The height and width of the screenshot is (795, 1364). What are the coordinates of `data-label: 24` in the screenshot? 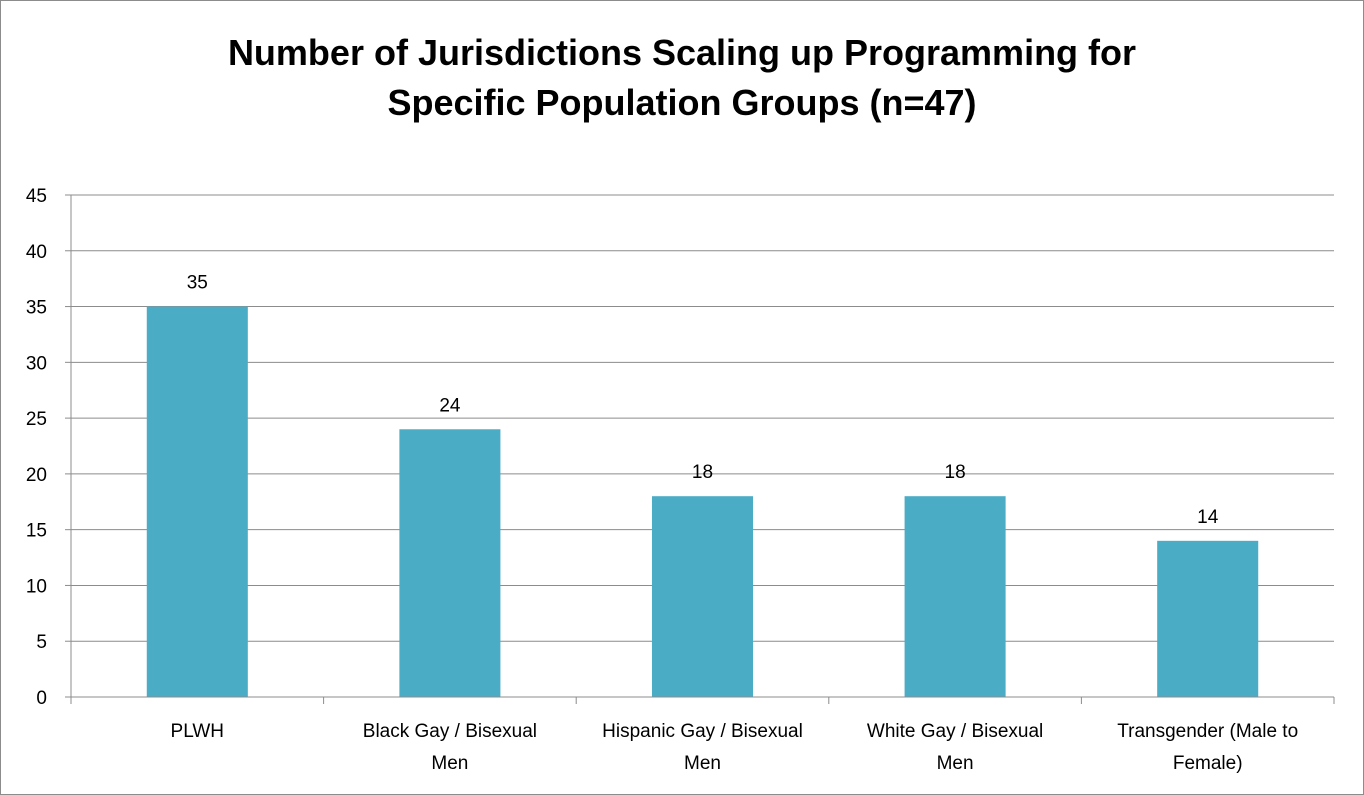 It's located at (450, 405).